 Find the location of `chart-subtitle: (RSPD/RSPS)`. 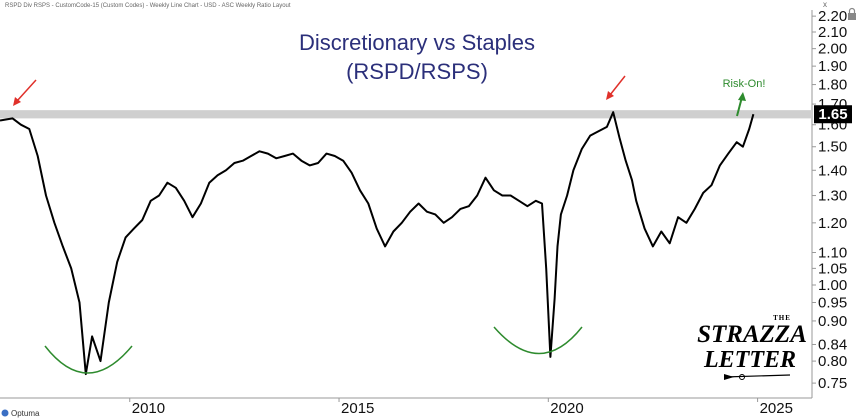

chart-subtitle: (RSPD/RSPS) is located at coordinates (417, 71).